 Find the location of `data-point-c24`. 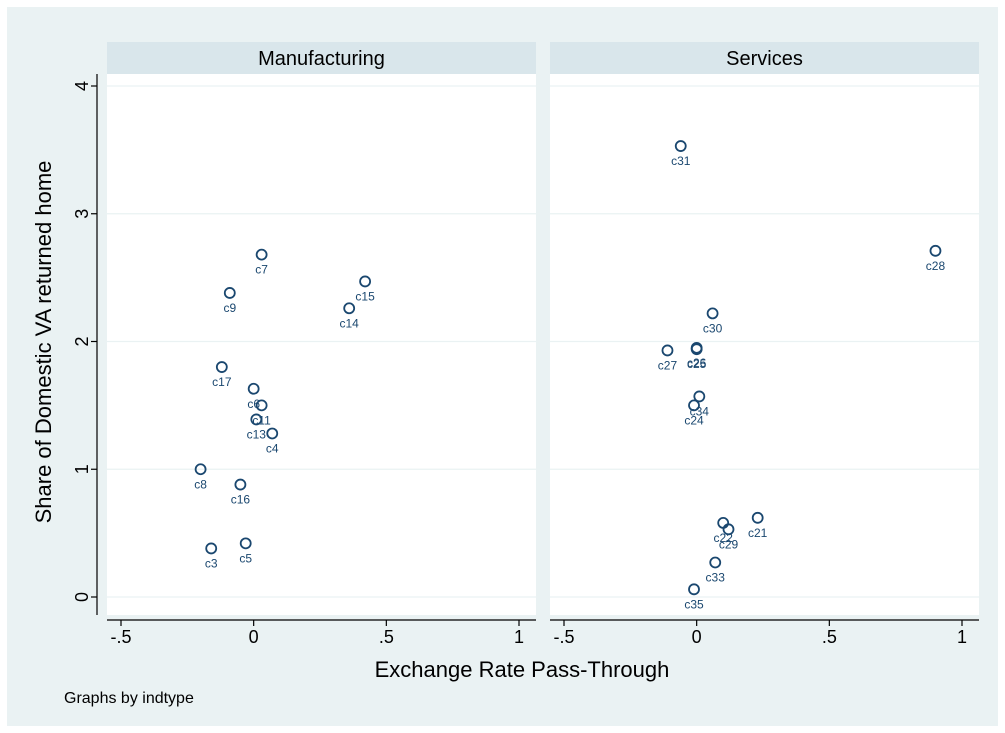

data-point-c24 is located at coordinates (694, 405).